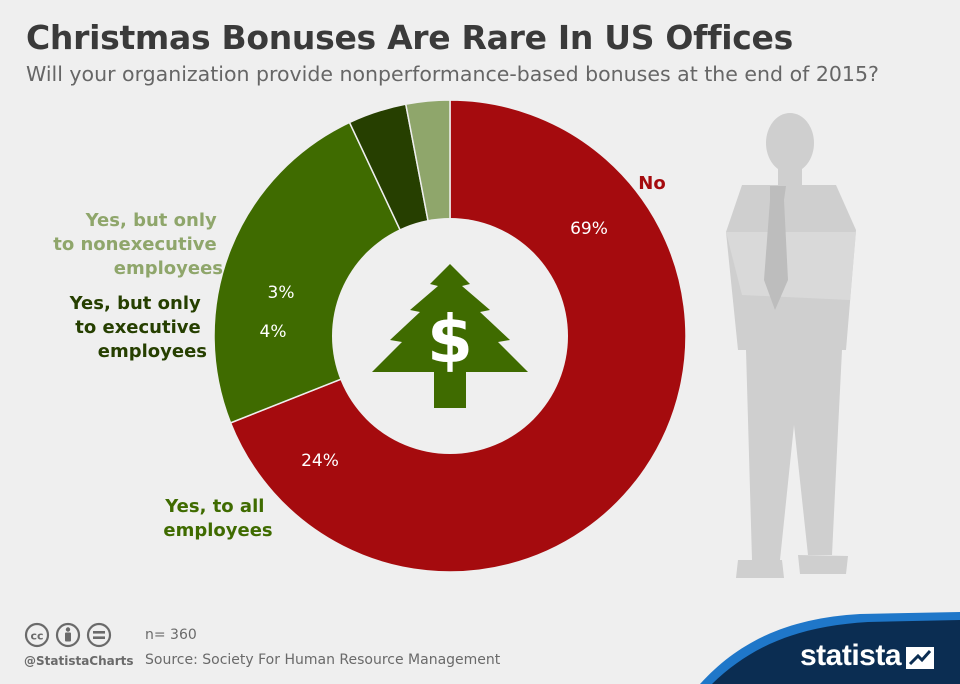  What do you see at coordinates (651, 183) in the screenshot?
I see `slice-label-no: No` at bounding box center [651, 183].